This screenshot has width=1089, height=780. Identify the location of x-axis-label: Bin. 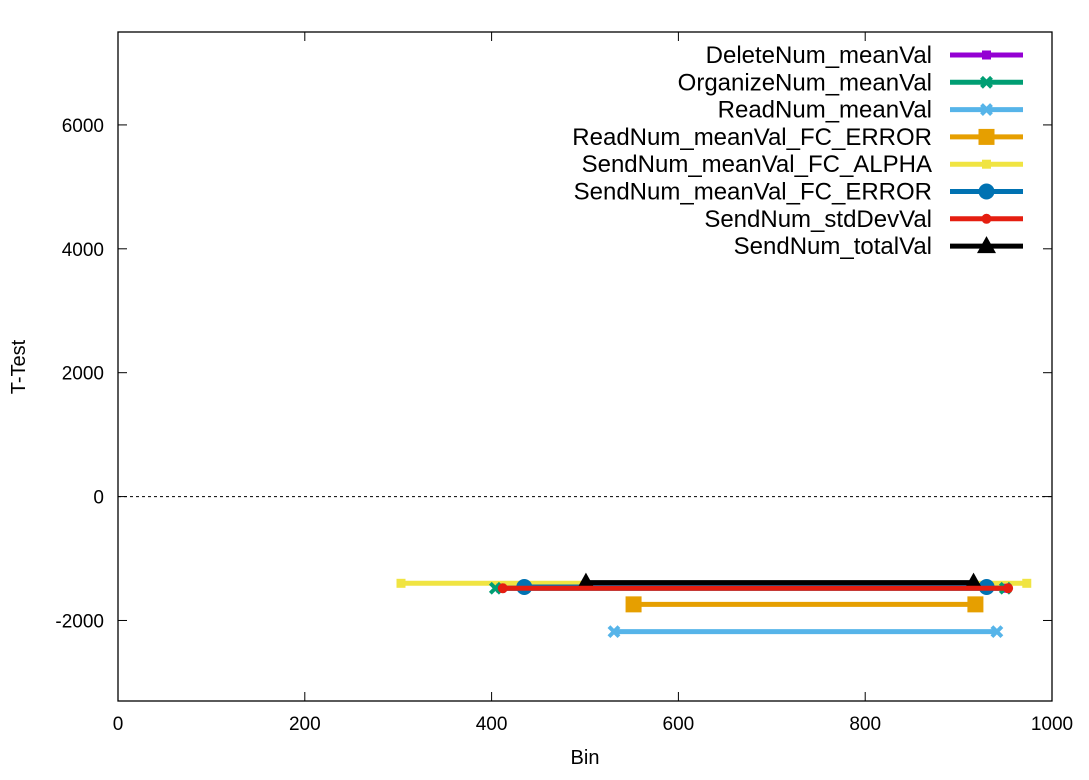
(585, 758).